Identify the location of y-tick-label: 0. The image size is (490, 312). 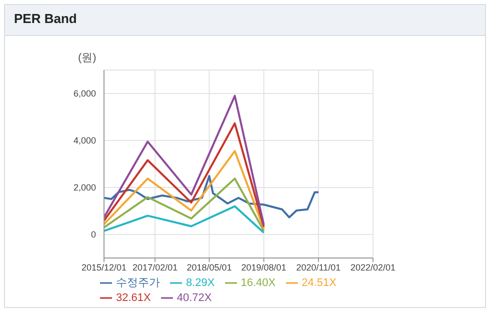
(93, 235).